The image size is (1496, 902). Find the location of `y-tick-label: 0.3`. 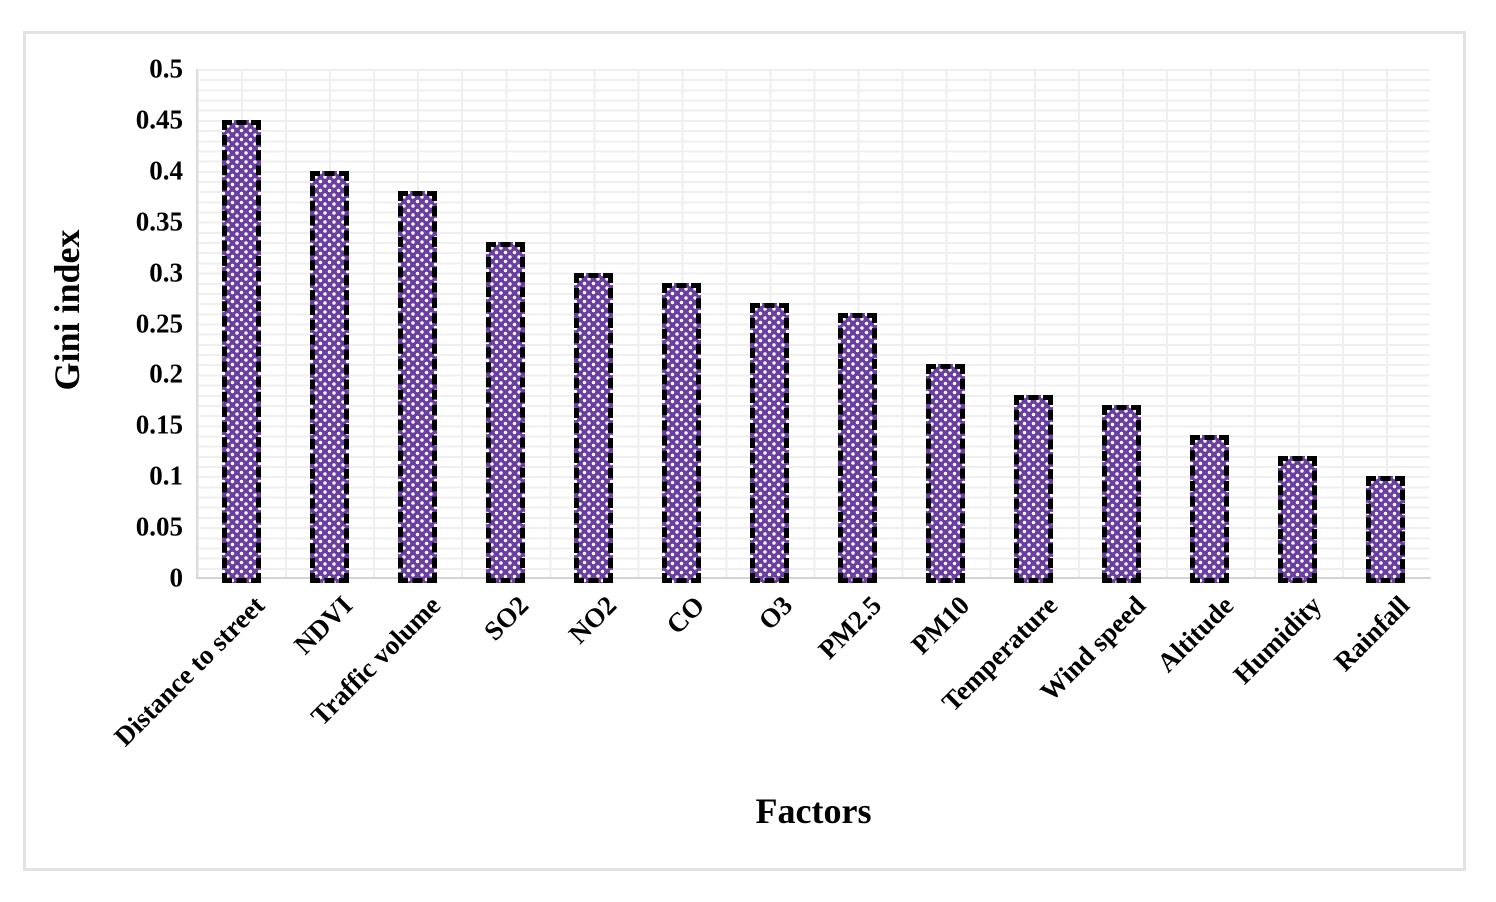

y-tick-label: 0.3 is located at coordinates (166, 272).